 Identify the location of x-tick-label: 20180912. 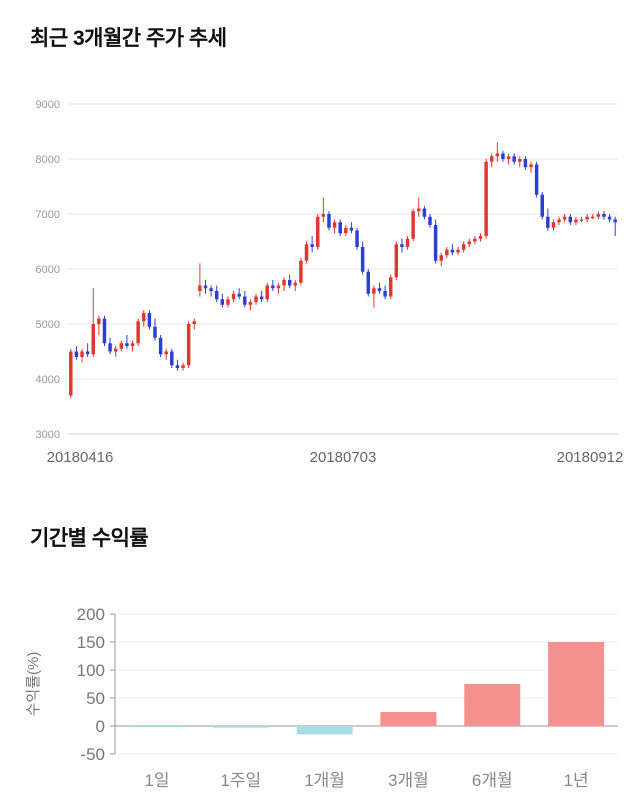
(590, 457).